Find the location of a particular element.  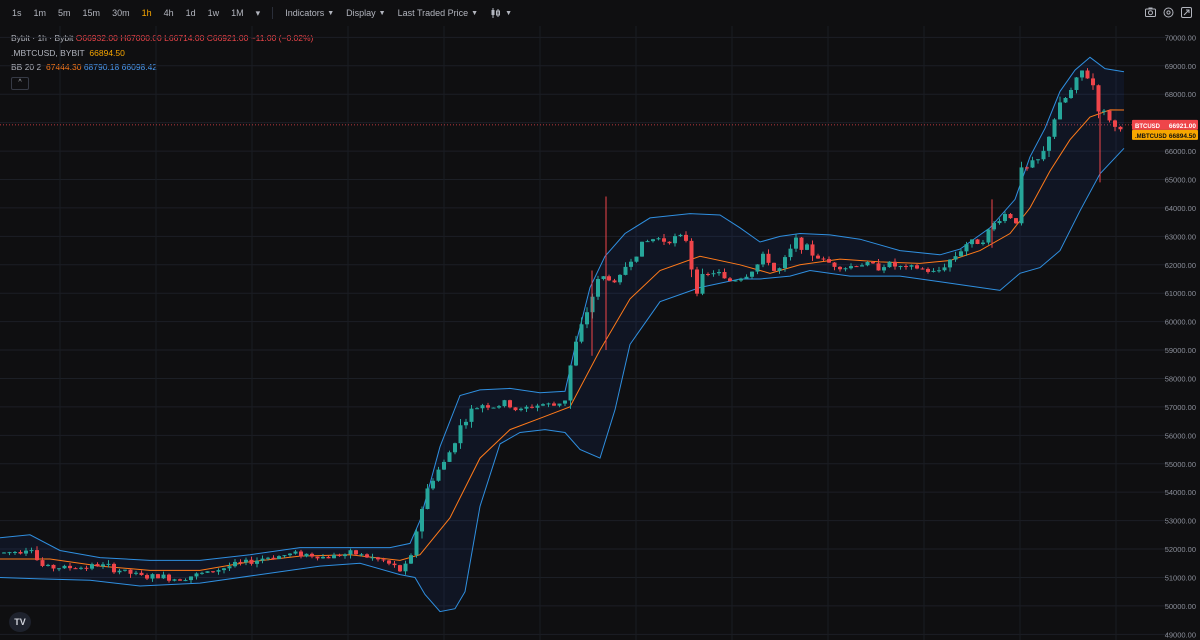

low-value: L66714.00 is located at coordinates (184, 38).